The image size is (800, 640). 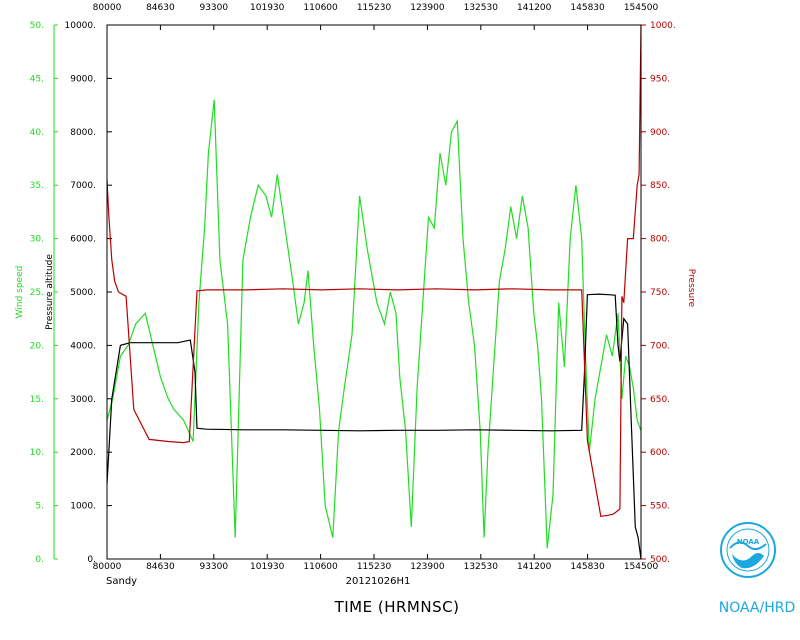 What do you see at coordinates (660, 133) in the screenshot?
I see `pressure-tick-label: 900.` at bounding box center [660, 133].